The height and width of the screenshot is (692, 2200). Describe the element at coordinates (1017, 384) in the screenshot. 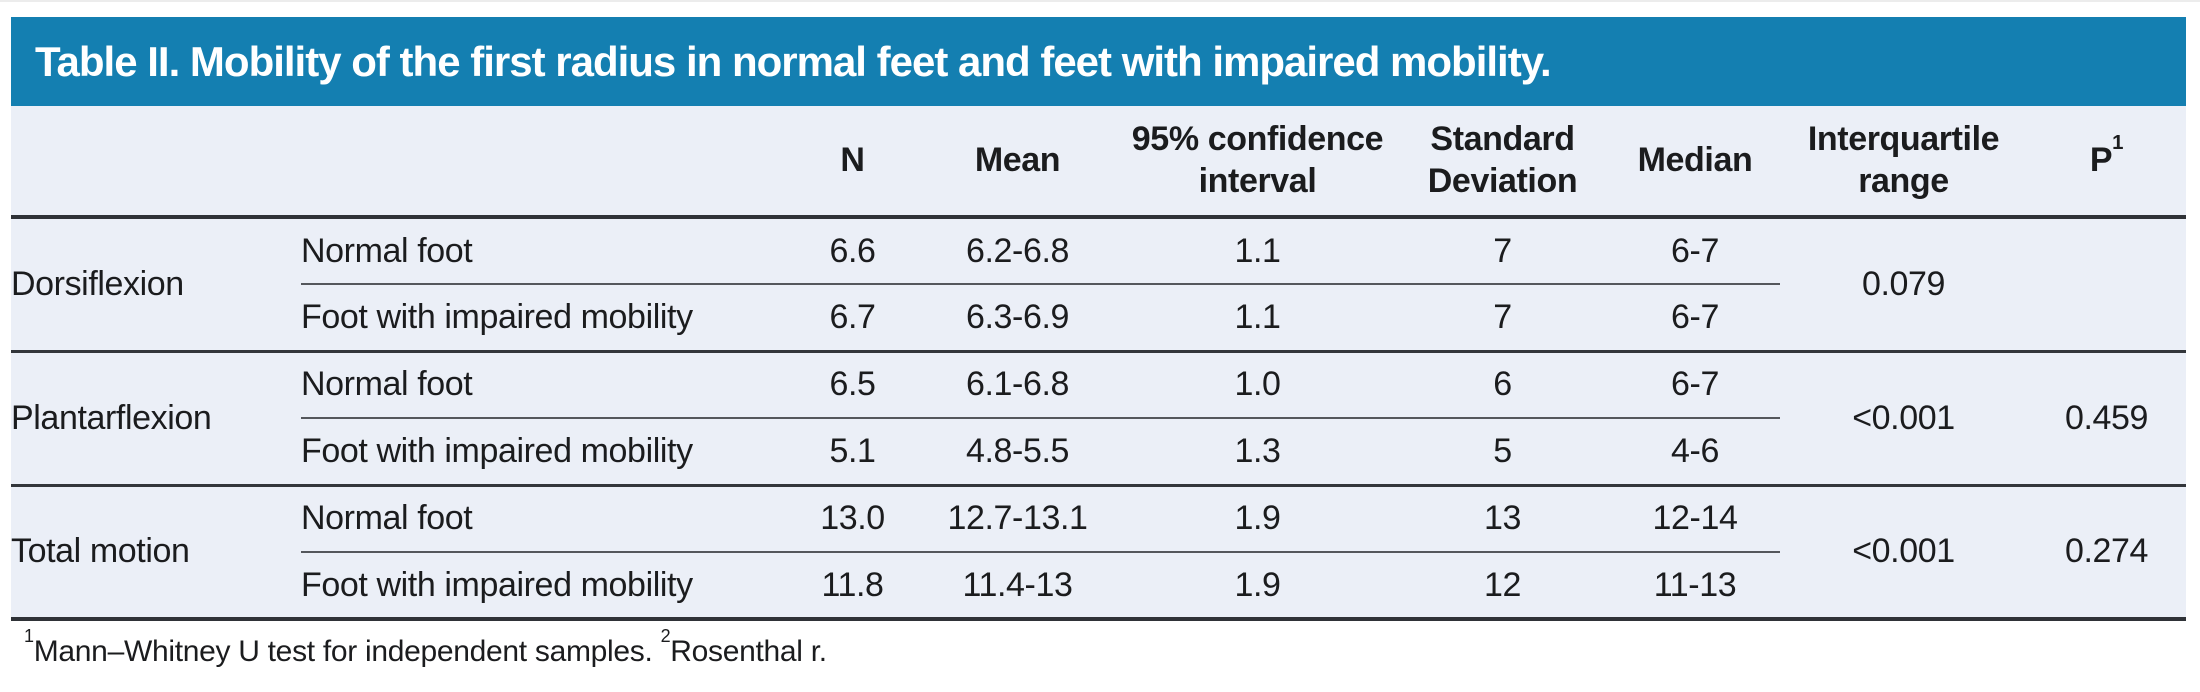

I see `mean-cell: 6.1-6.8` at that location.